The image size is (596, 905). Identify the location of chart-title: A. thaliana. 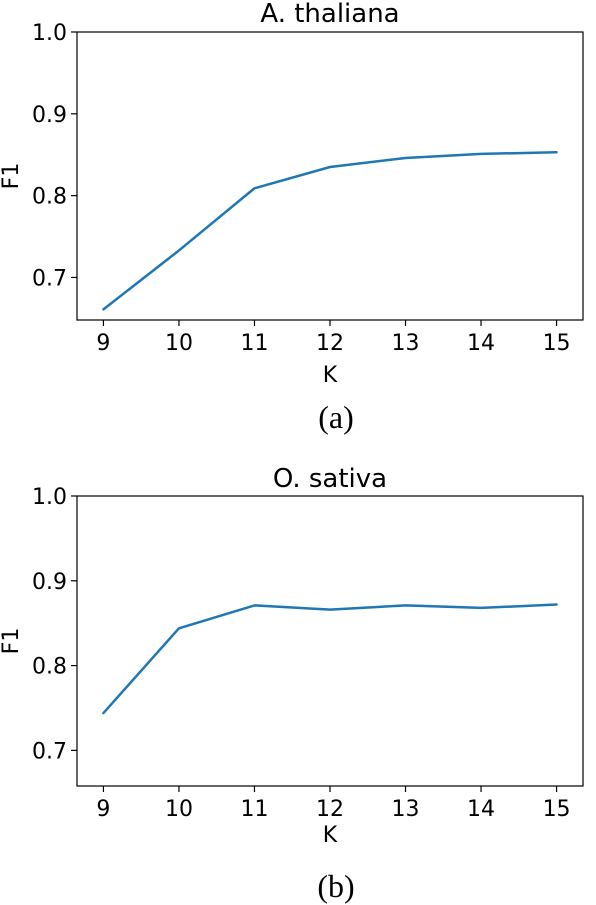
(329, 14).